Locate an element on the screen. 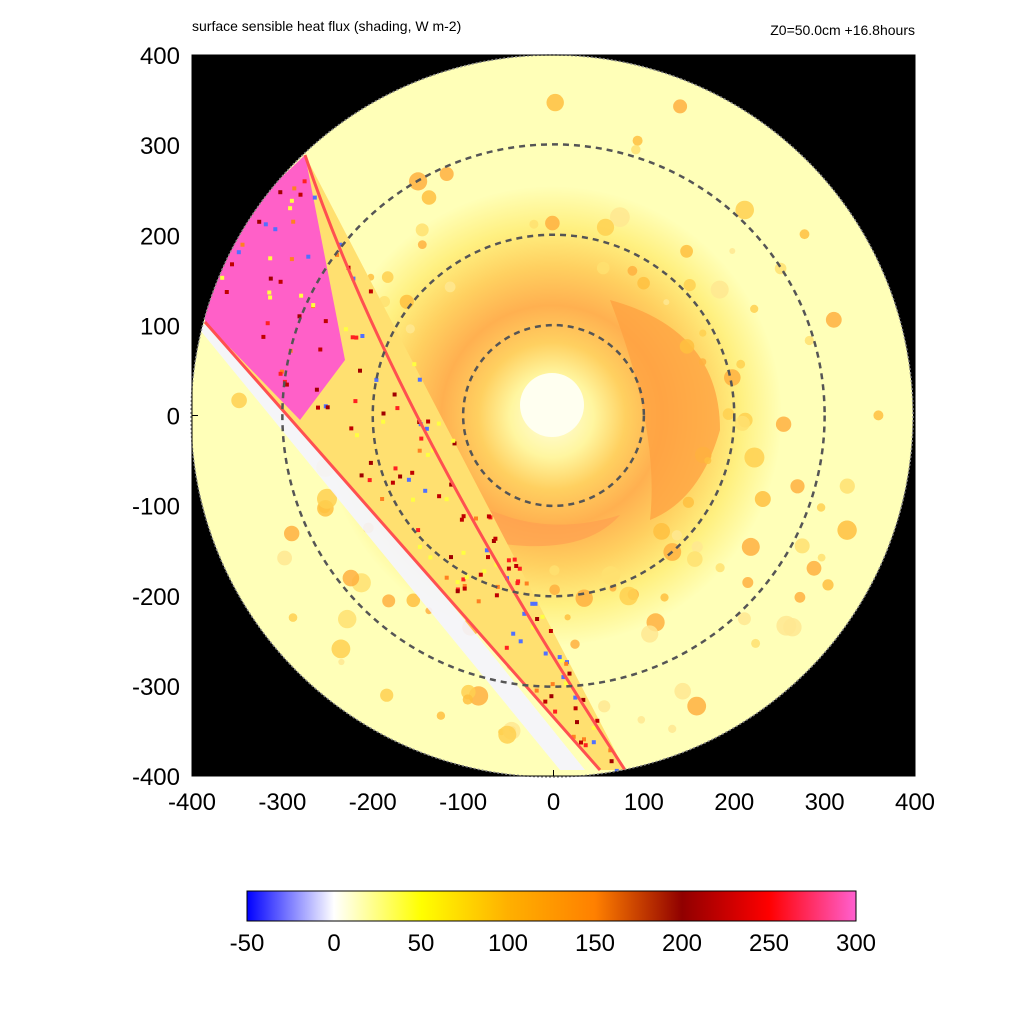  y-axis-ticks: 400 300 200 100 0 -100 -200 -300 -400 is located at coordinates (165, 417).